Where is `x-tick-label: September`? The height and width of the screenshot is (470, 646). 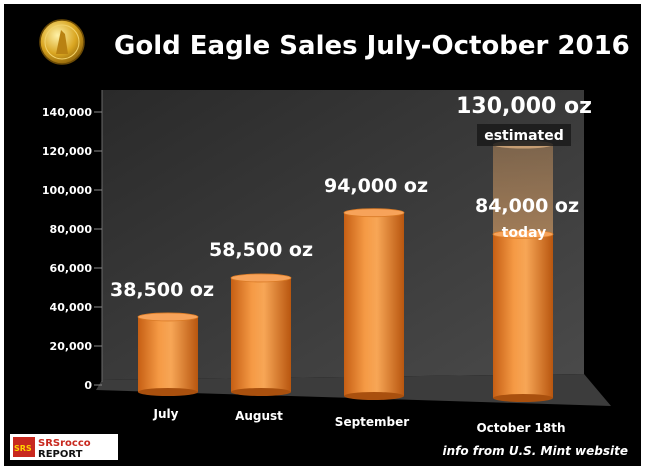
x-tick-label: September is located at coordinates (372, 422).